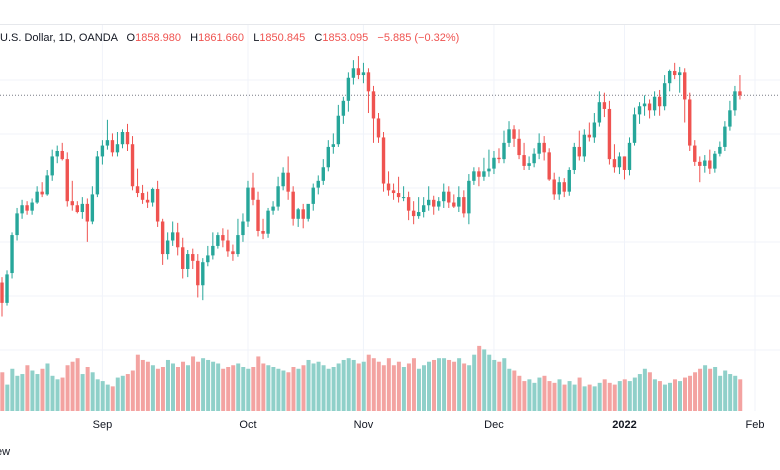  Describe the element at coordinates (5, 452) in the screenshot. I see `footer-label: ew` at that location.